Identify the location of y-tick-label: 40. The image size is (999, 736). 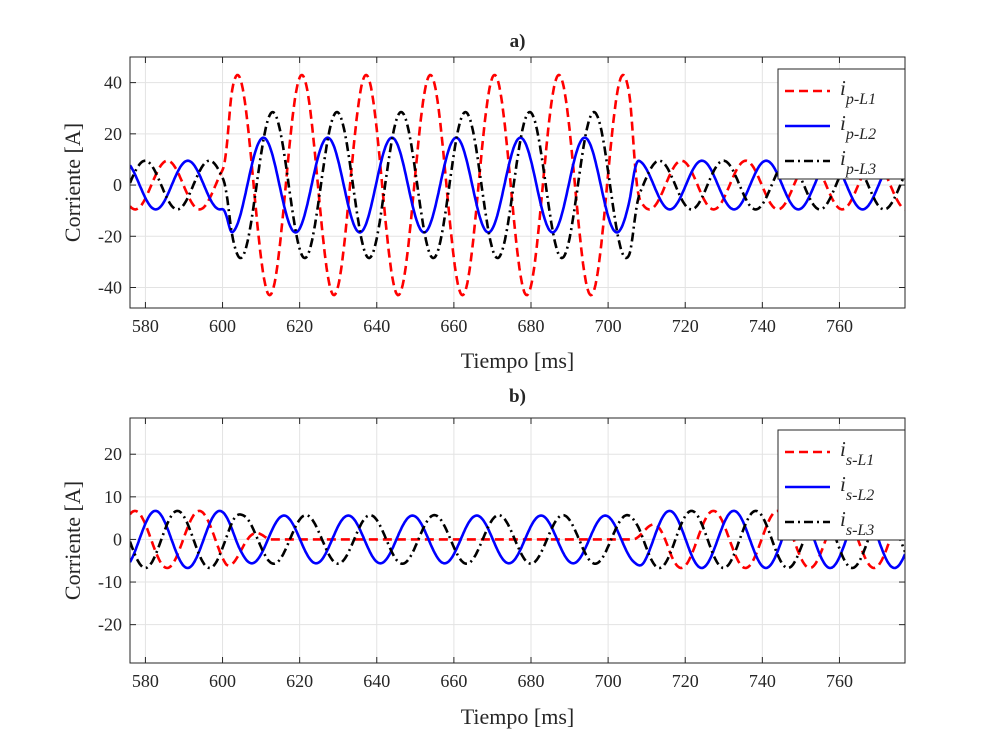
(113, 83).